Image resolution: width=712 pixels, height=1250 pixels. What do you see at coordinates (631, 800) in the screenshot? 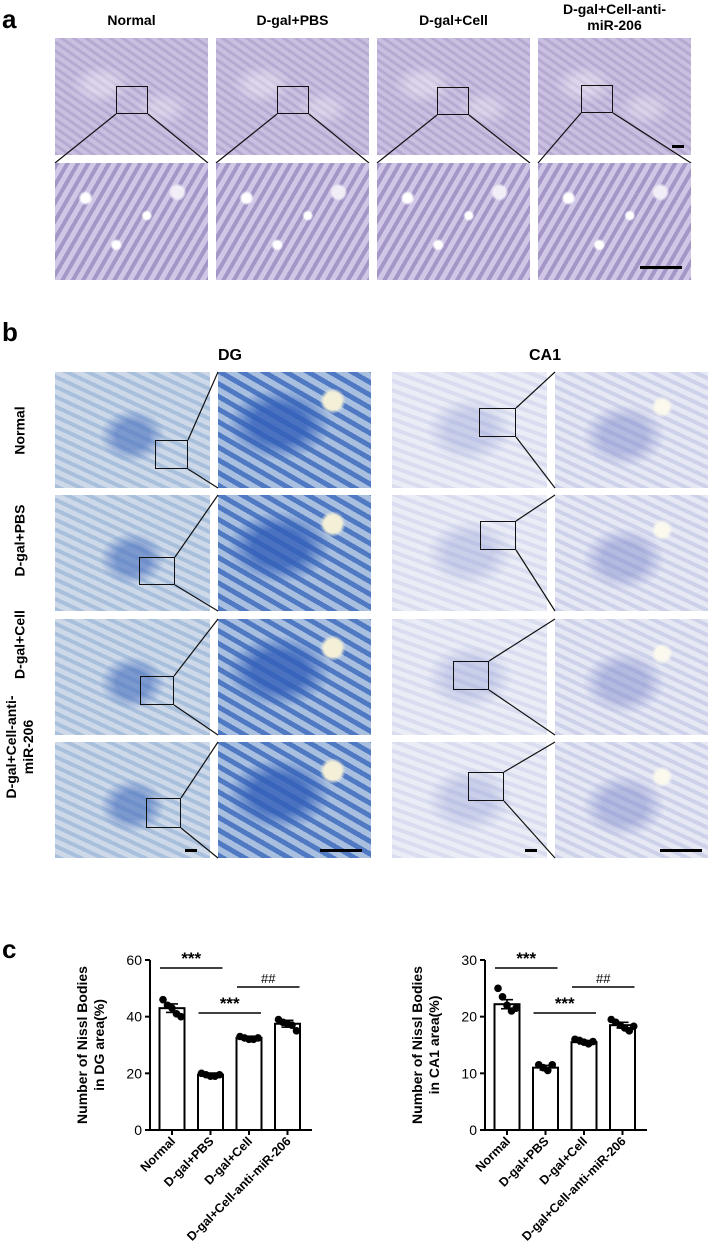
I see `panel-b-ca1-zoom-anti-mir206` at bounding box center [631, 800].